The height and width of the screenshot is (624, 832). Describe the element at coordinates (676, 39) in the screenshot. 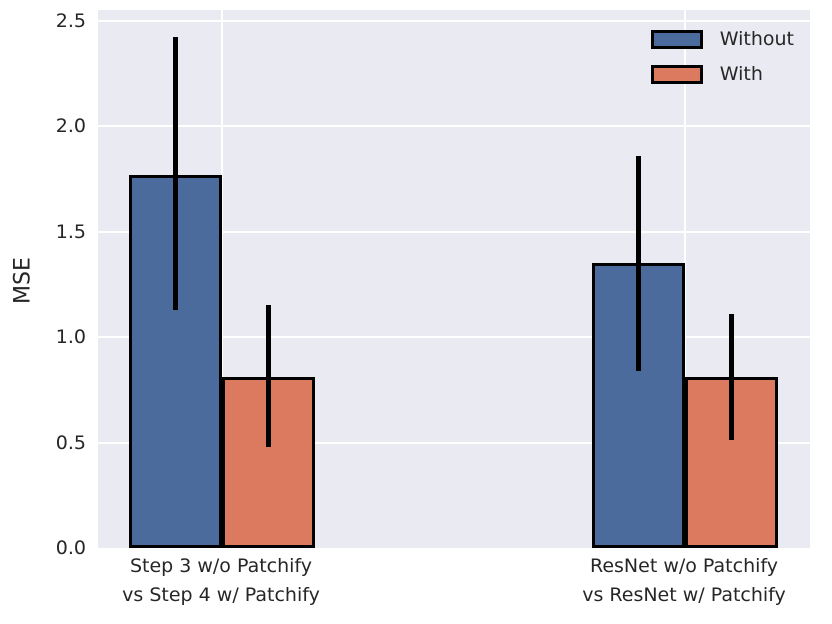

I see `legend-swatch-without` at that location.